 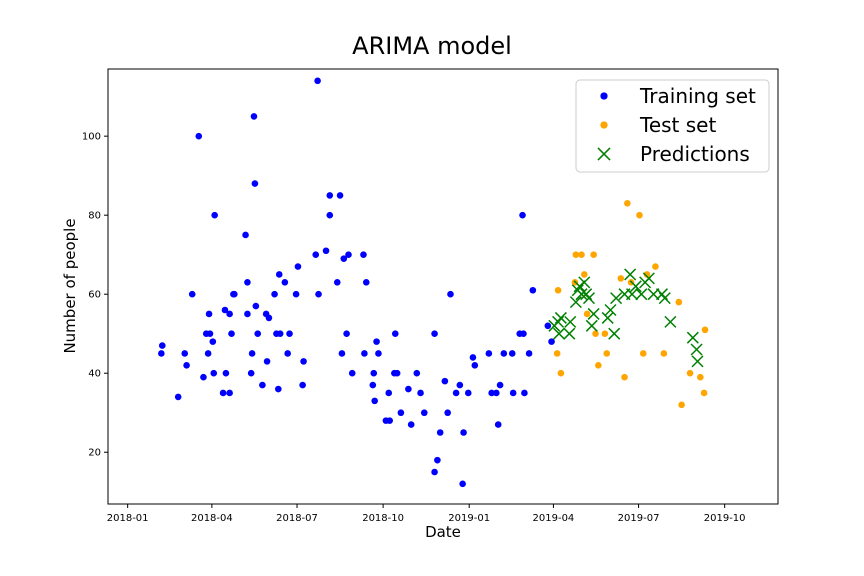 I want to click on y-tick-label: 100, so click(x=91, y=137).